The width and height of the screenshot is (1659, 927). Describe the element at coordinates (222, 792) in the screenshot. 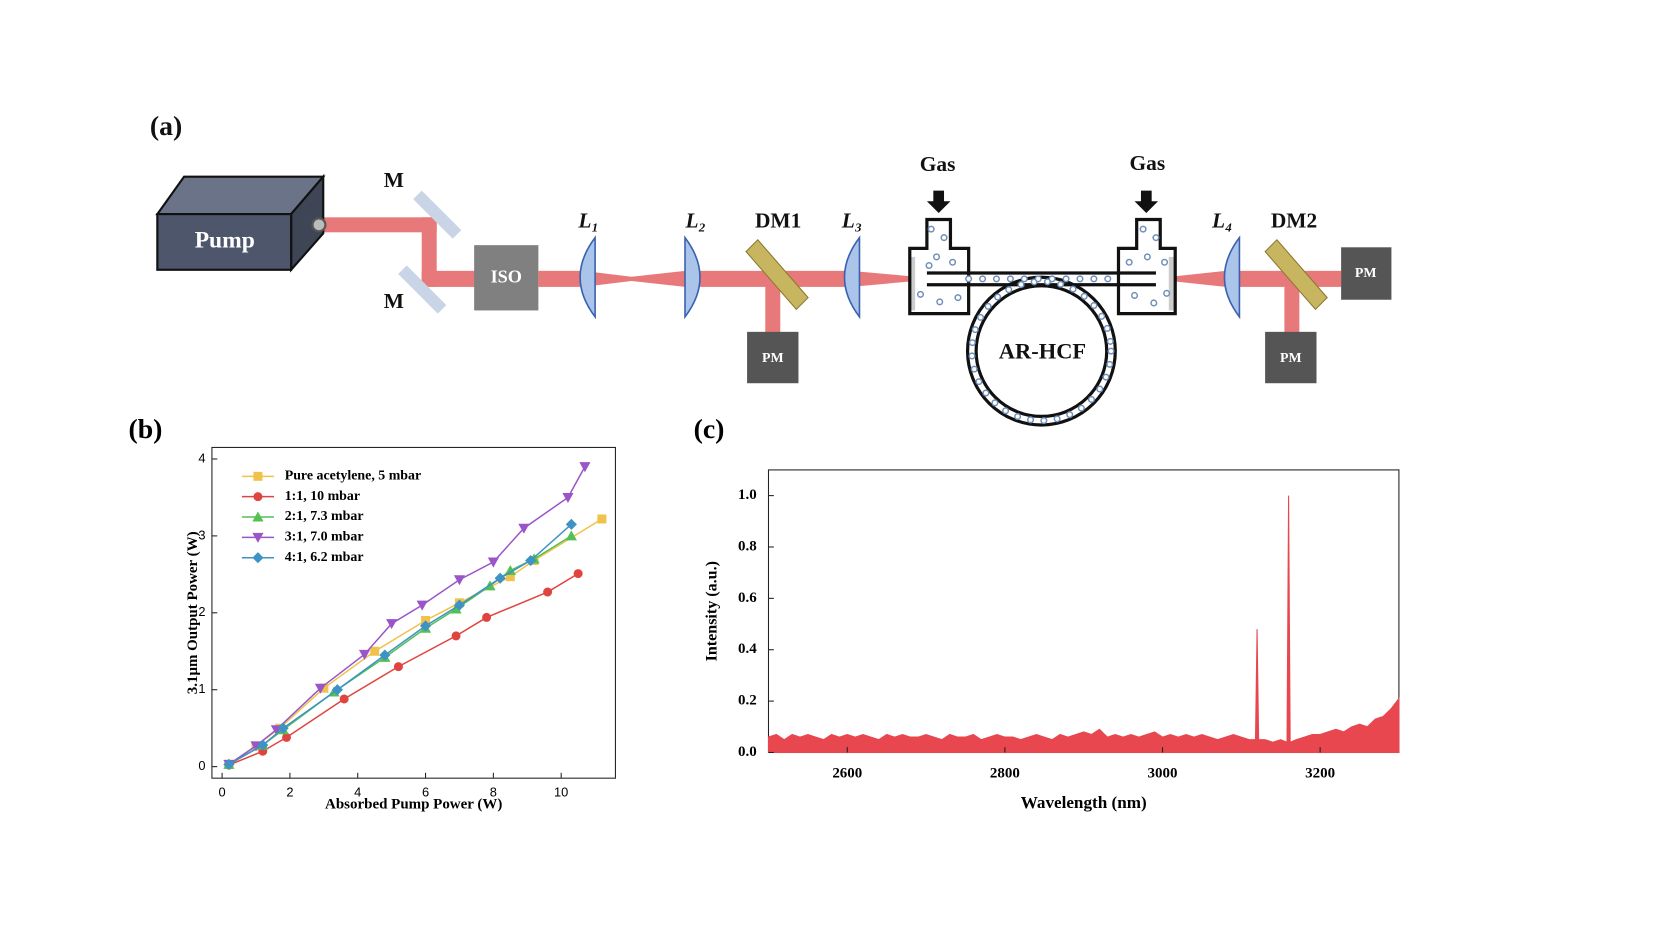

I see `x-tick-label: 0` at that location.